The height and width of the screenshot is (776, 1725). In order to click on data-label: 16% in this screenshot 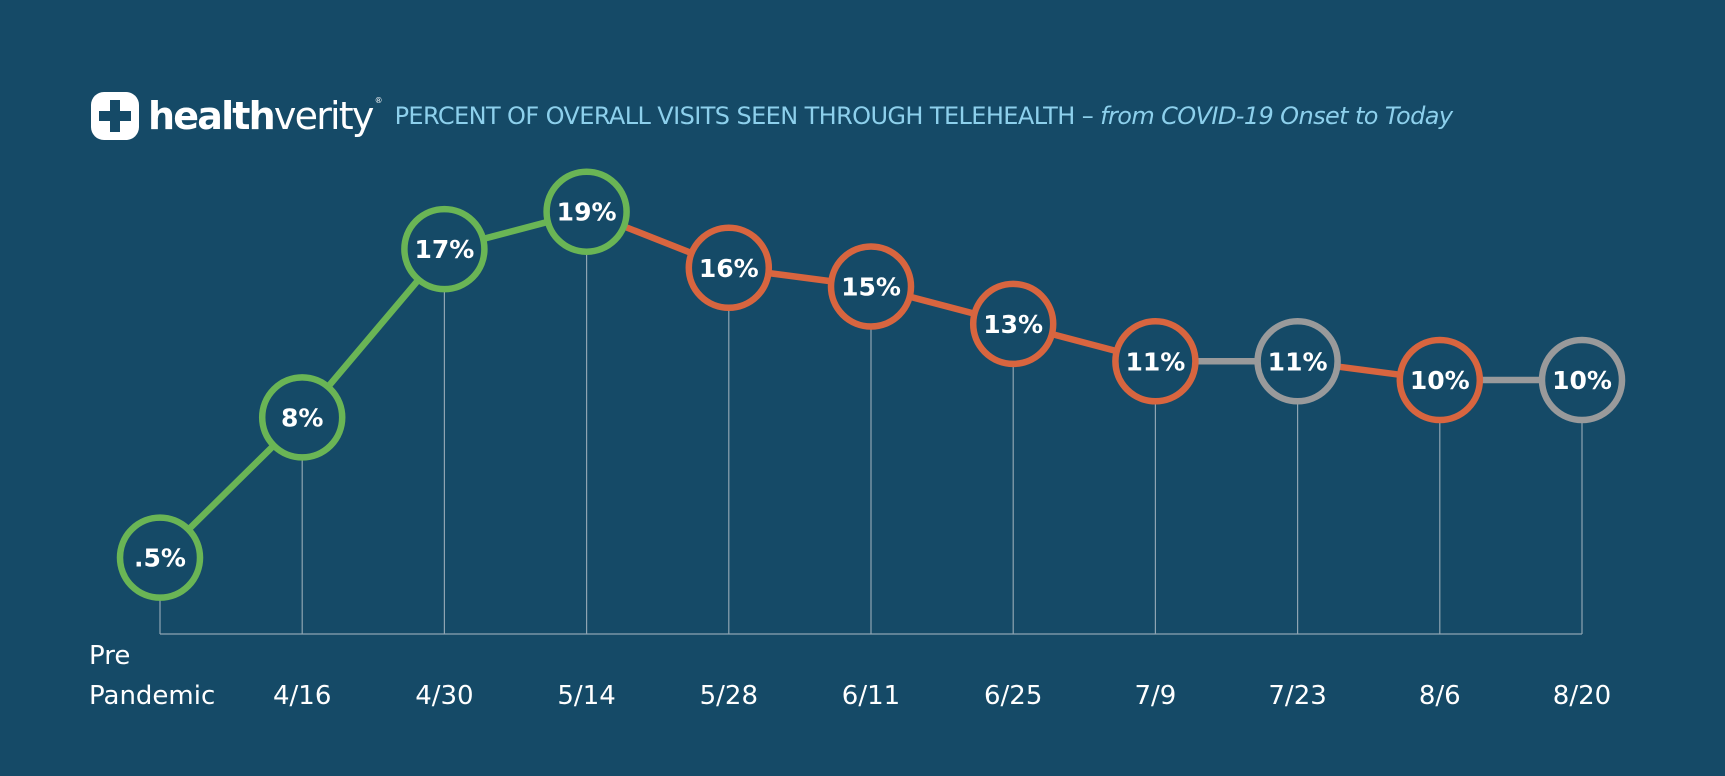, I will do `click(729, 268)`.